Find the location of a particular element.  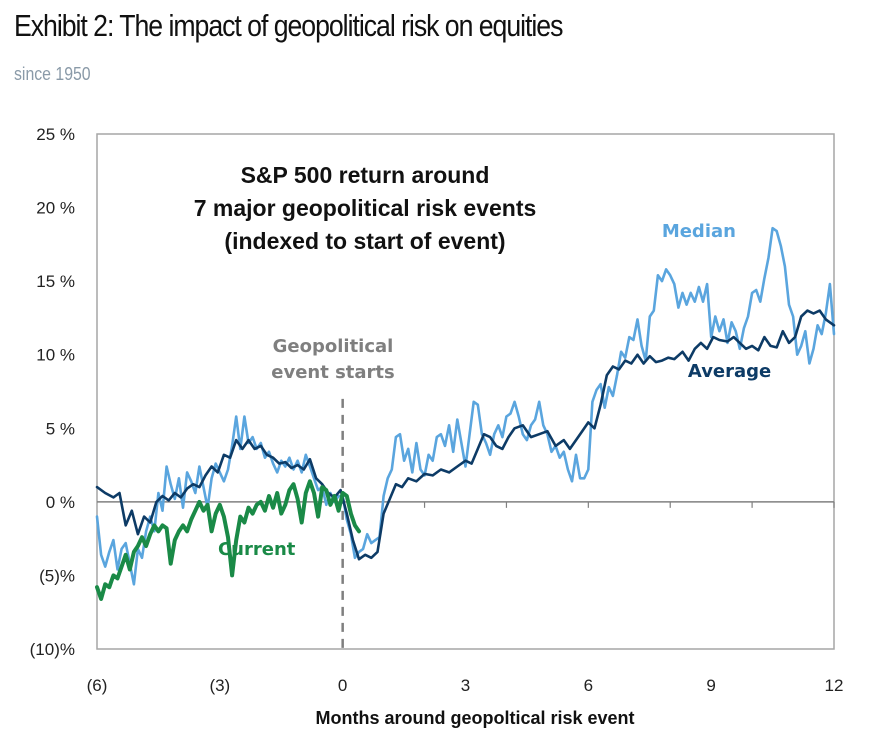

chart-title-line: S&P 500 return around is located at coordinates (365, 175).